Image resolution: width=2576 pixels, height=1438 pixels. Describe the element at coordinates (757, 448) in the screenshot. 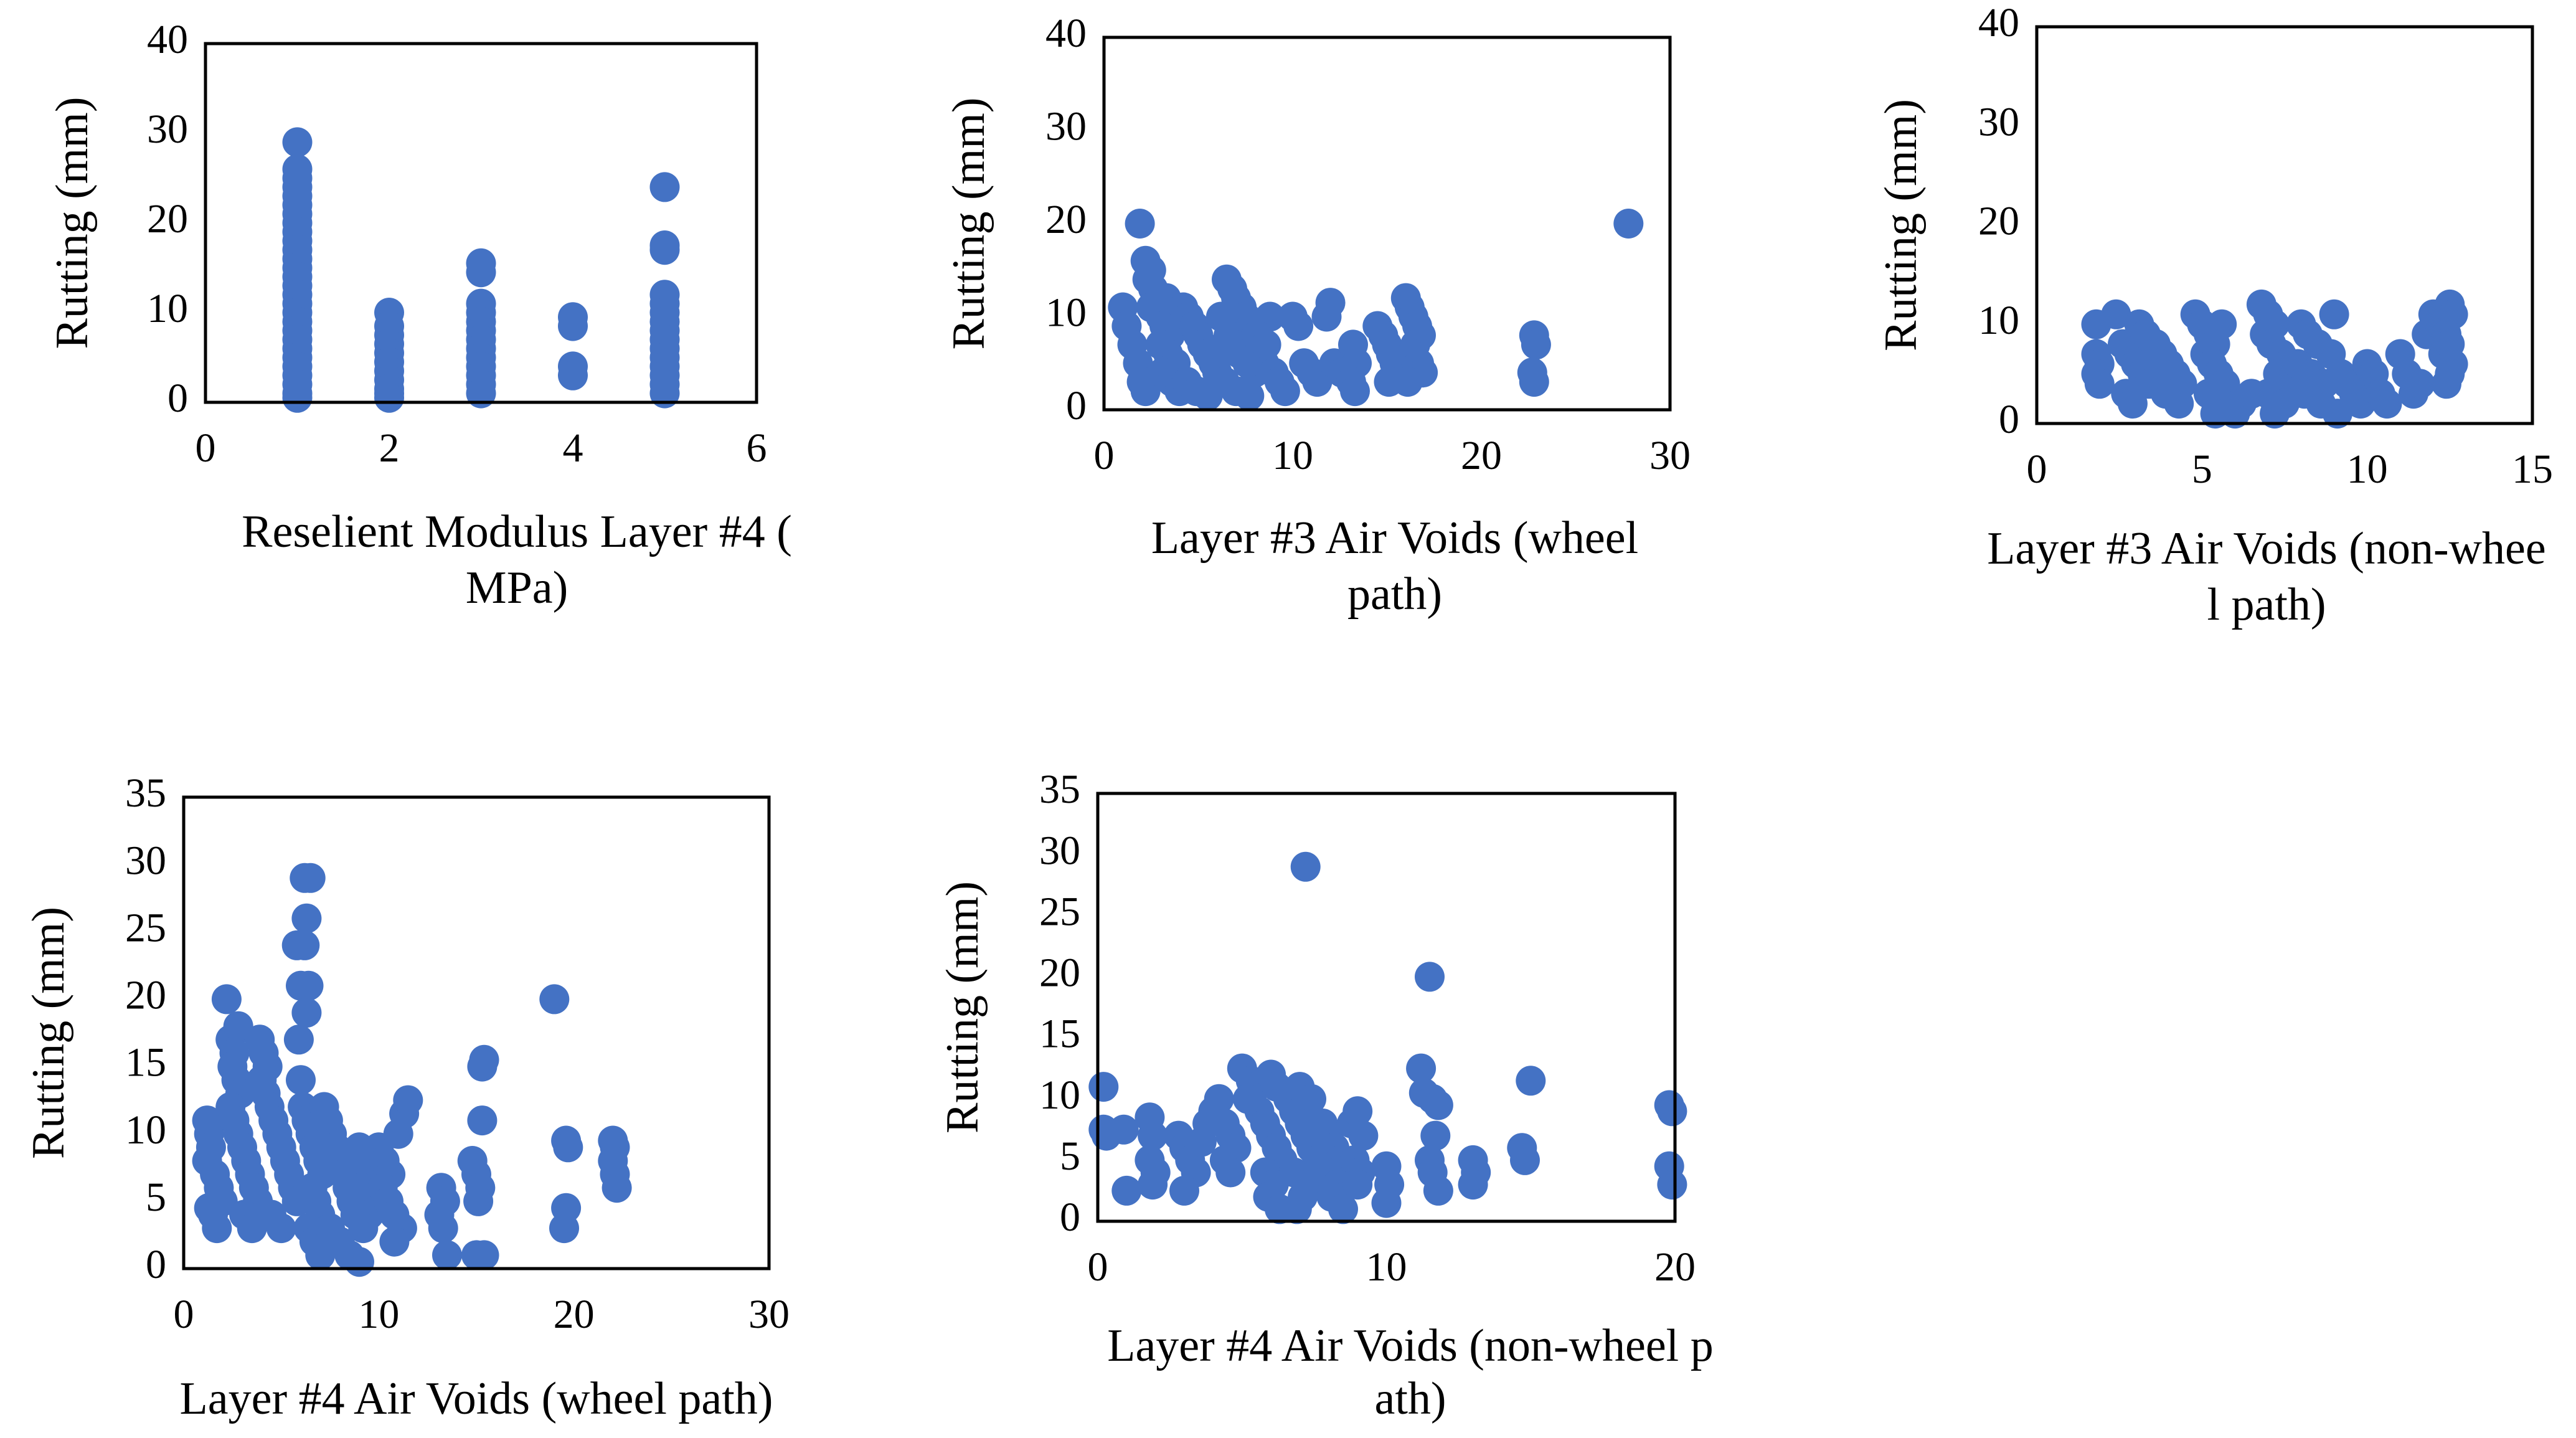

I see `x-tick-label: 6` at that location.